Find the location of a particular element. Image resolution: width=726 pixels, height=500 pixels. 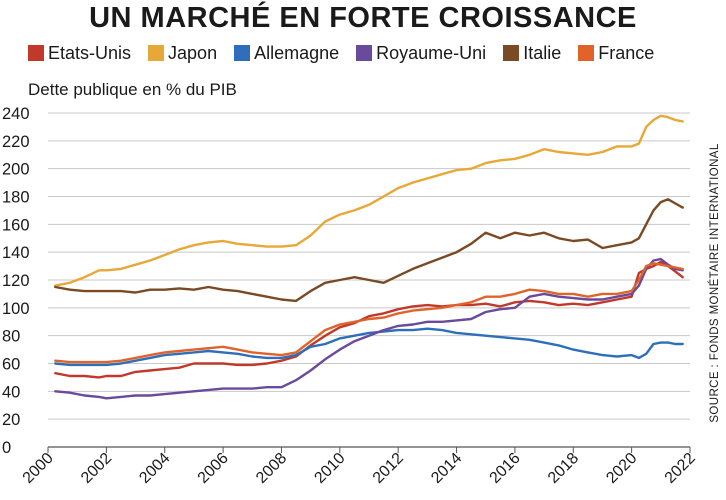

legend-label: Japon is located at coordinates (193, 52).